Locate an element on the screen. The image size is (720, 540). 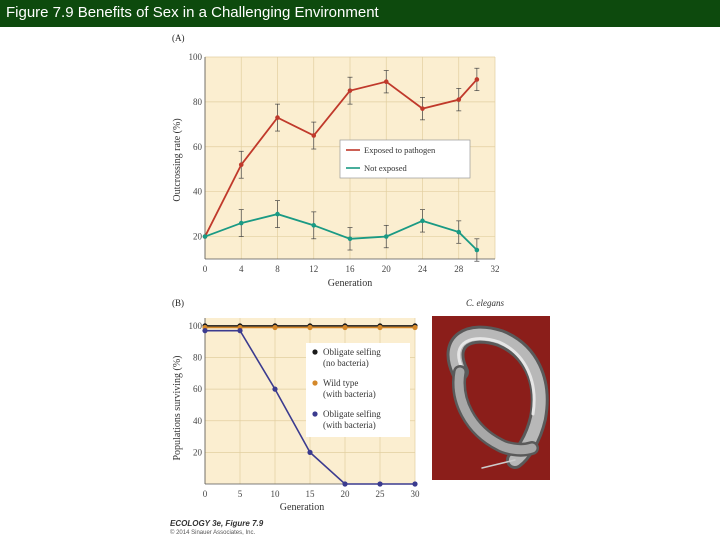
panel-b-series is located at coordinates (310, 405).